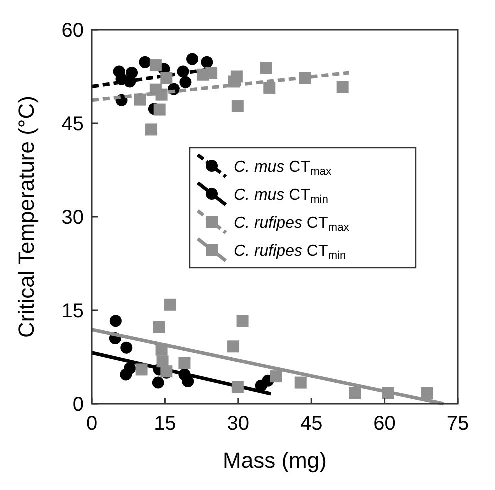 The image size is (495, 490). What do you see at coordinates (385, 424) in the screenshot?
I see `x-tick-label: 60` at bounding box center [385, 424].